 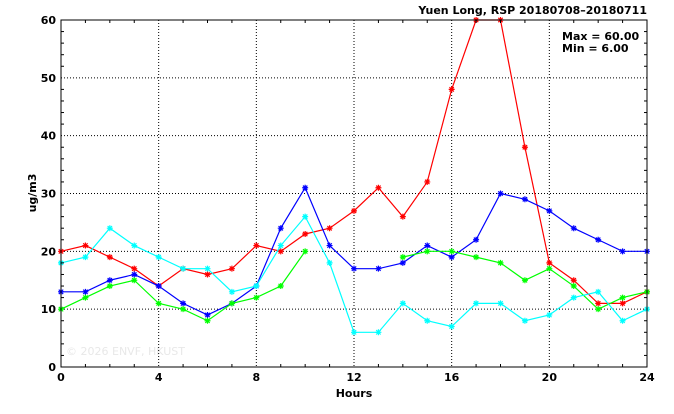 I want to click on y-tick-label: 40, so click(x=49, y=136).